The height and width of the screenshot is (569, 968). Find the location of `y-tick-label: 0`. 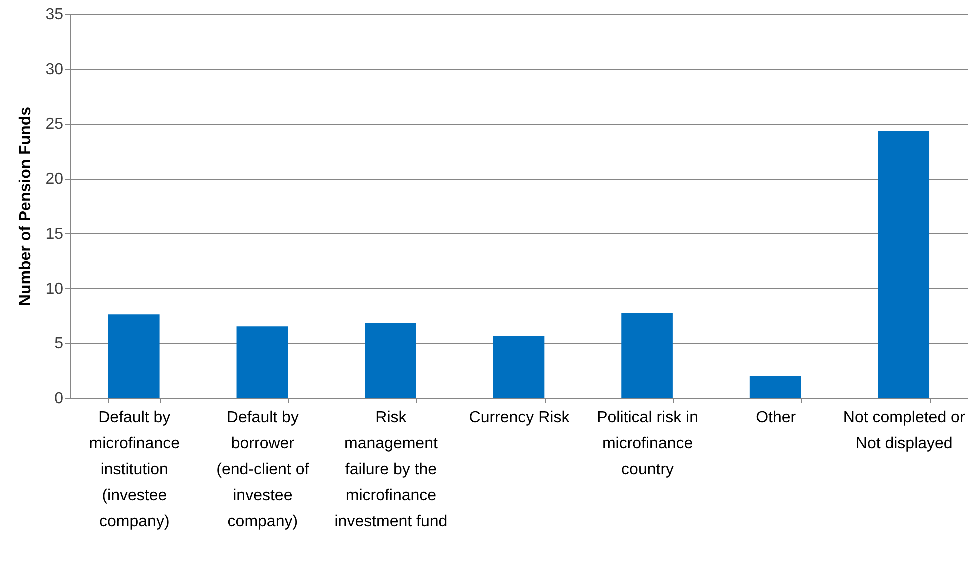

y-tick-label: 0 is located at coordinates (59, 399).